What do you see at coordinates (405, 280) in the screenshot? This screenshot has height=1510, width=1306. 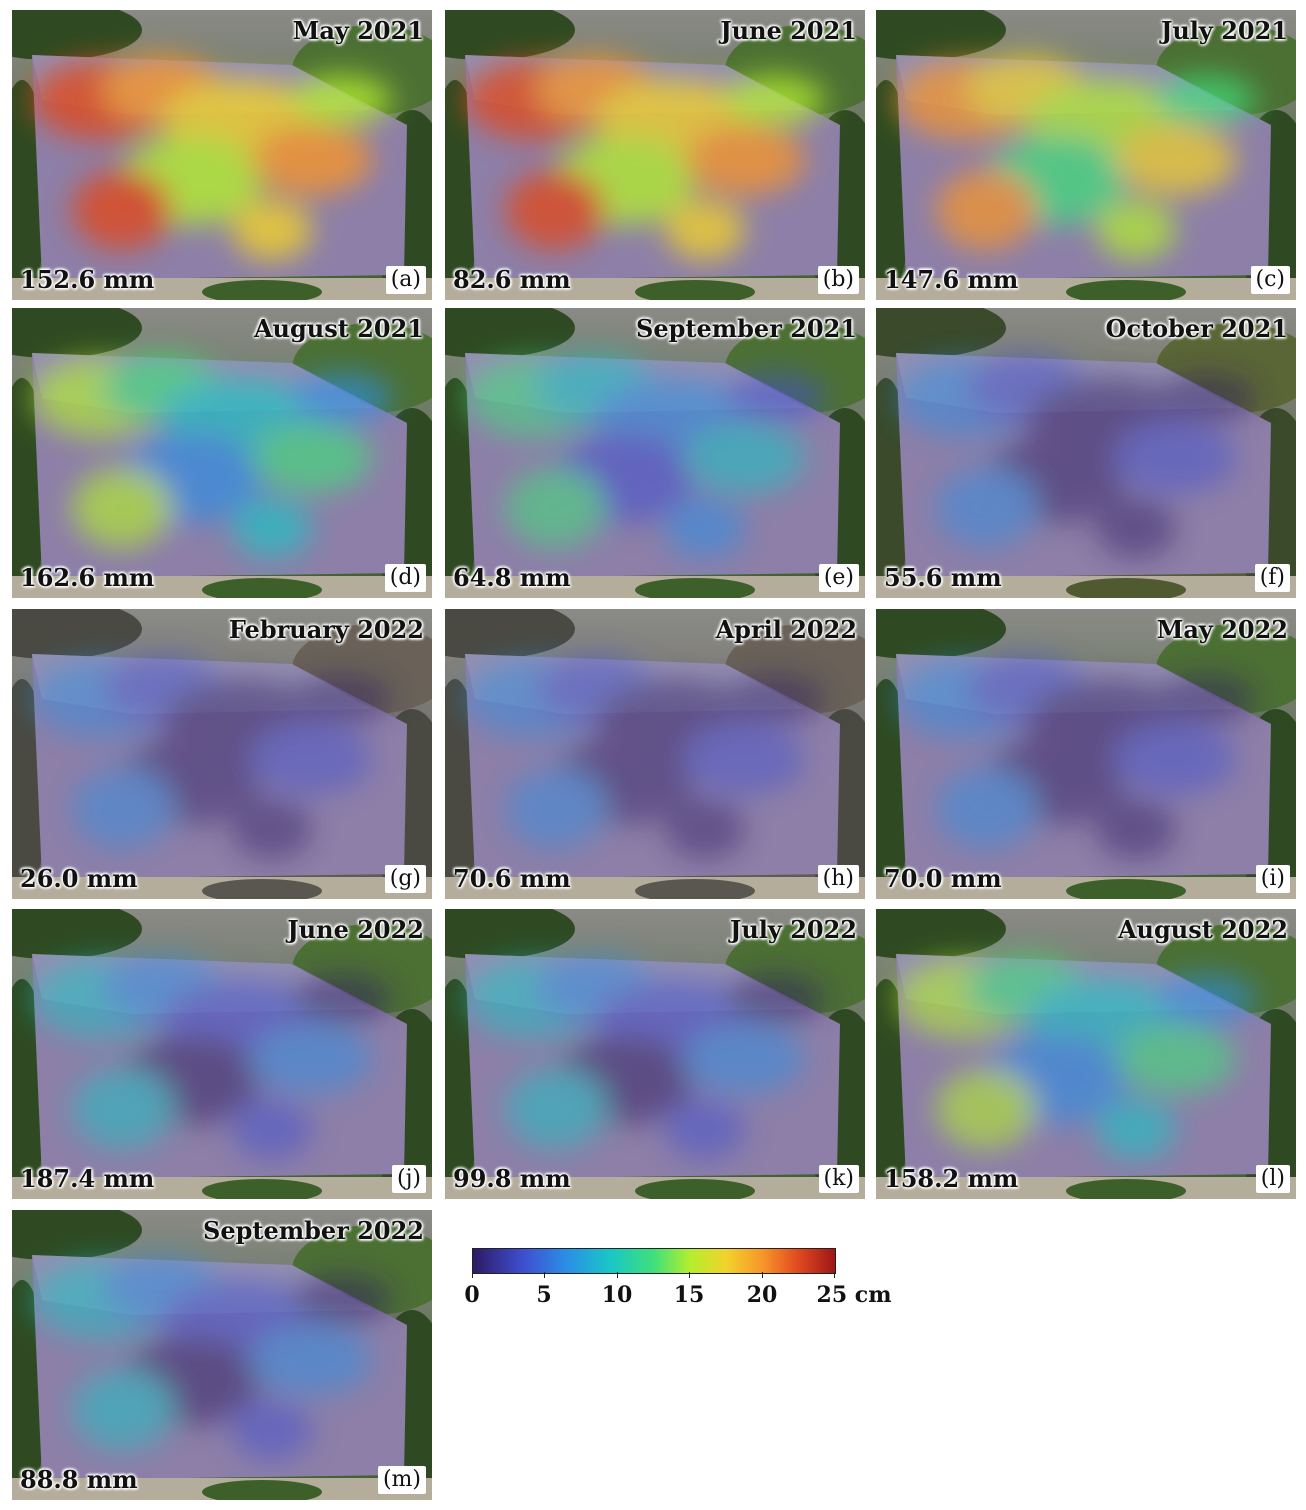 I see `panel-letter: (a)` at bounding box center [405, 280].